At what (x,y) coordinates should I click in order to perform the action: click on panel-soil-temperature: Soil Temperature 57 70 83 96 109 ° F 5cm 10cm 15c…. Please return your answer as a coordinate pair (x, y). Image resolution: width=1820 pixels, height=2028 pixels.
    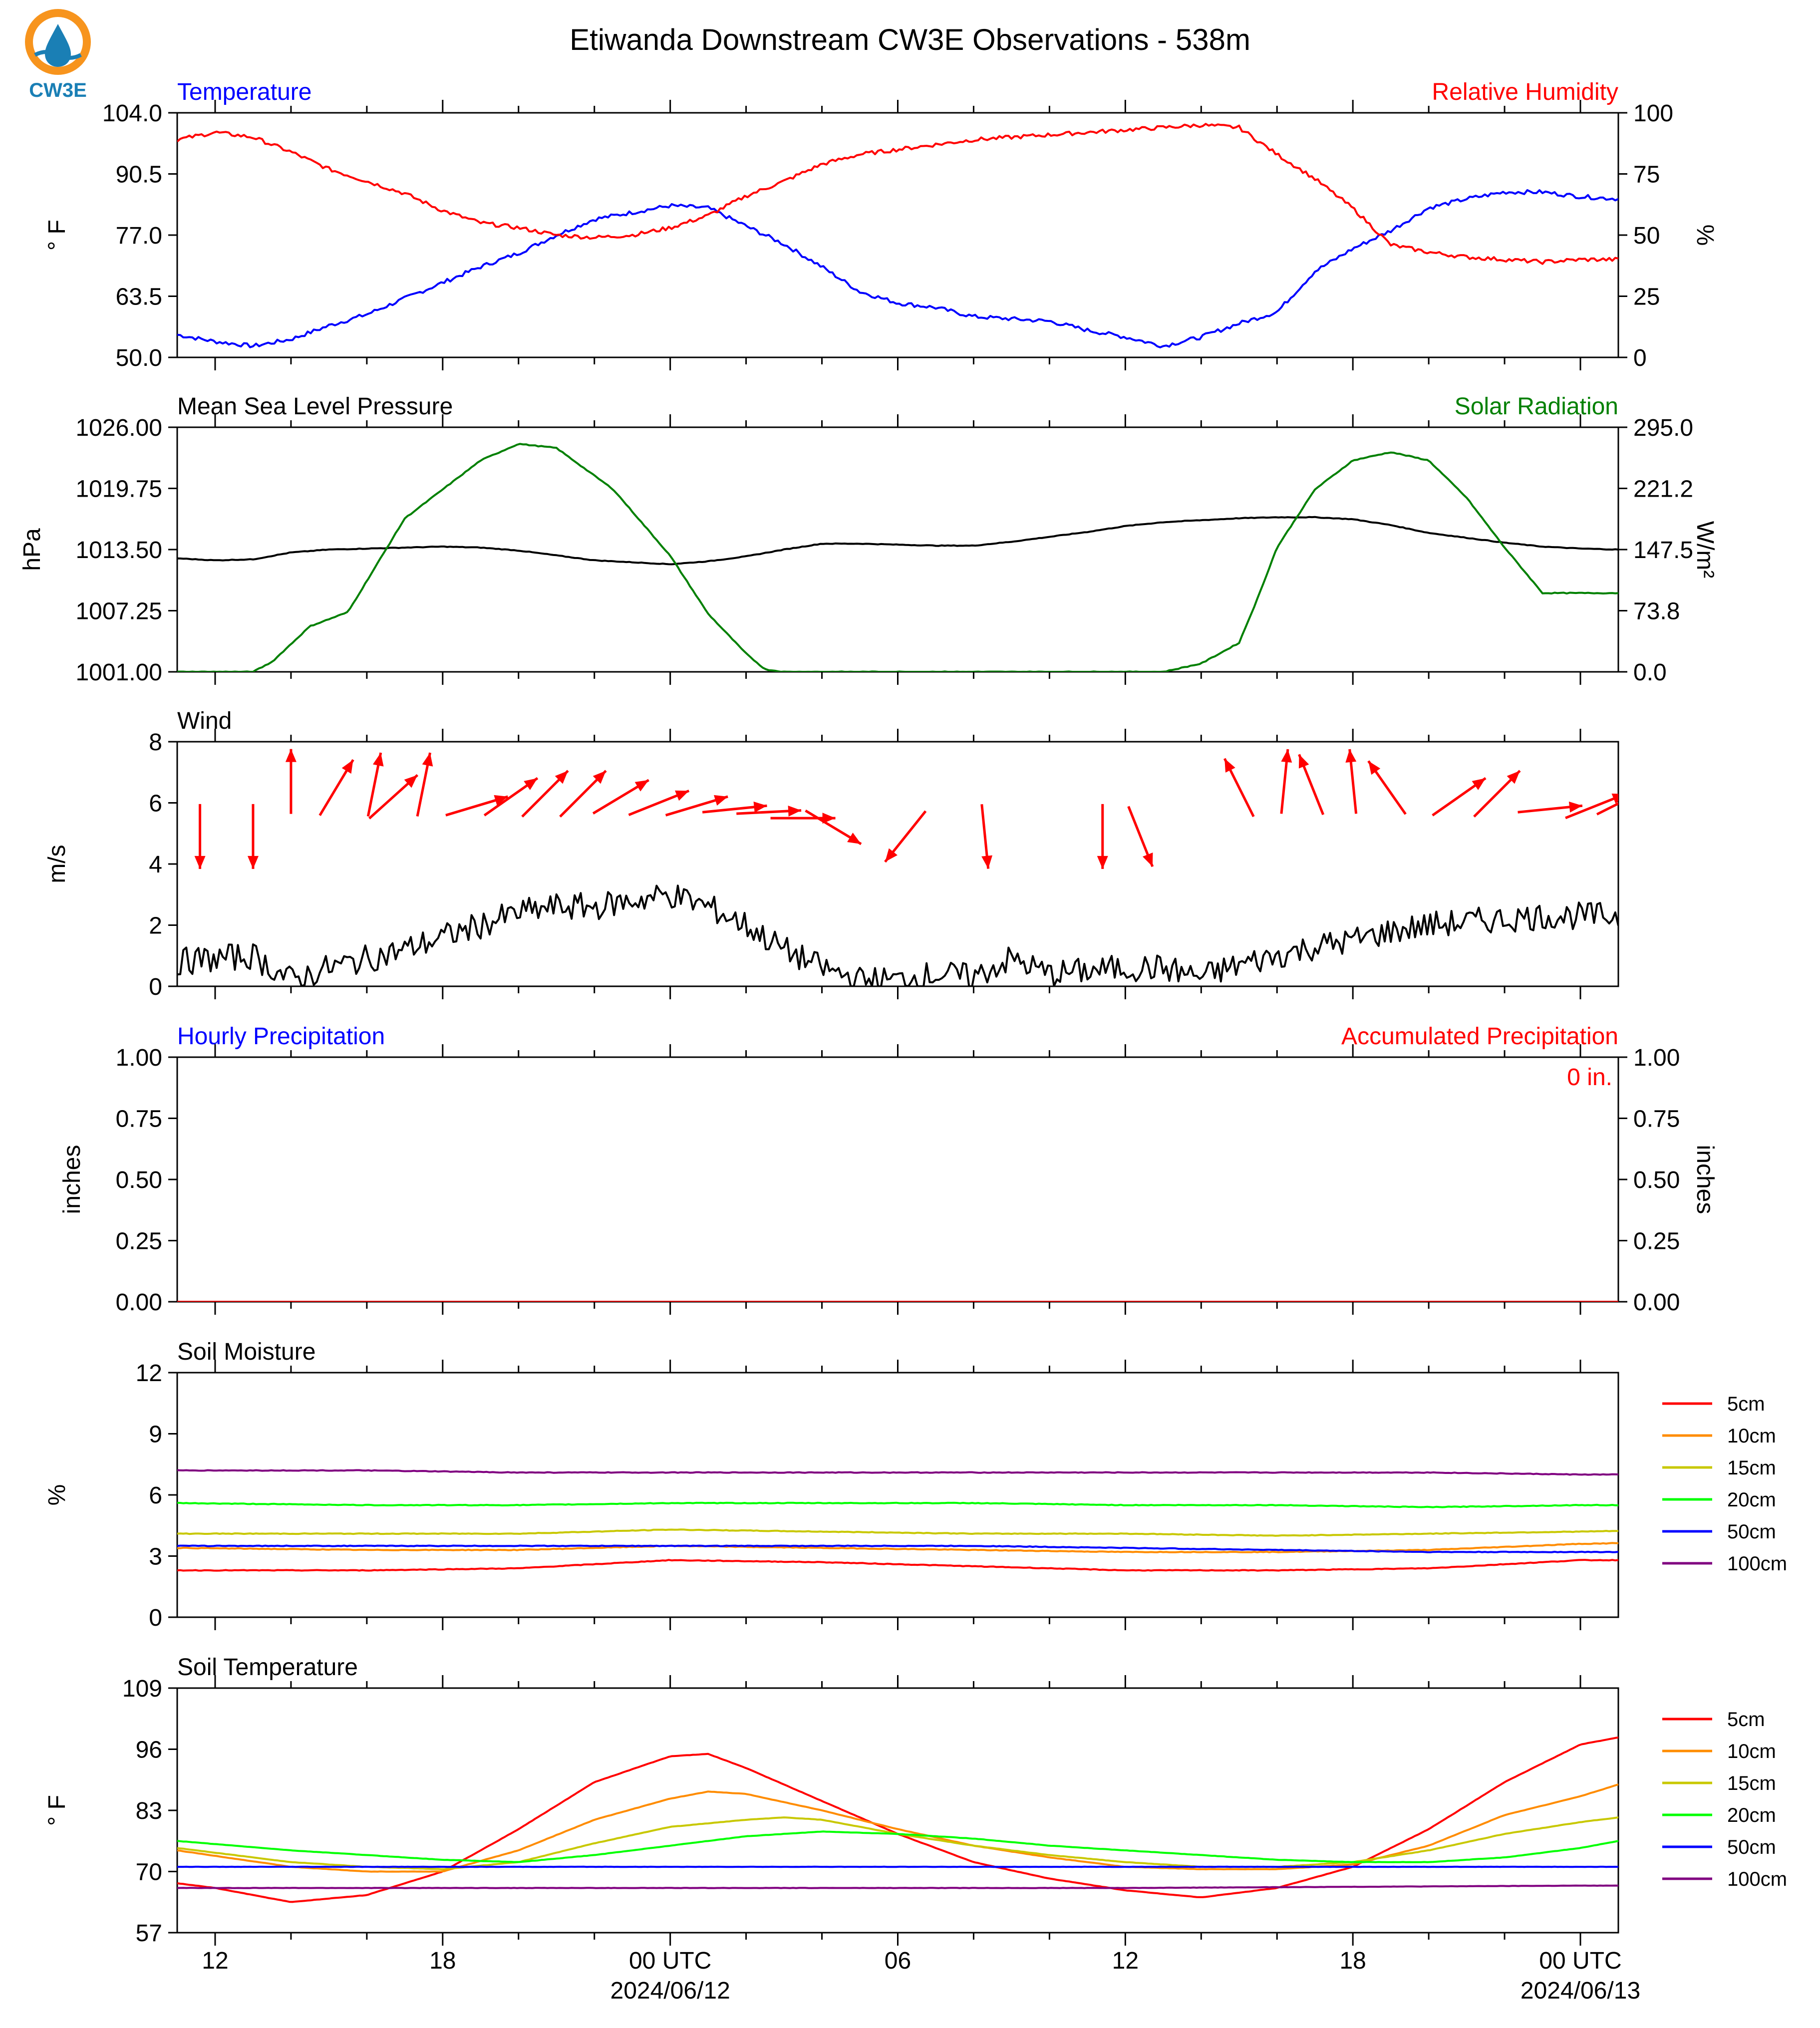
    Looking at the image, I should click on (915, 1800).